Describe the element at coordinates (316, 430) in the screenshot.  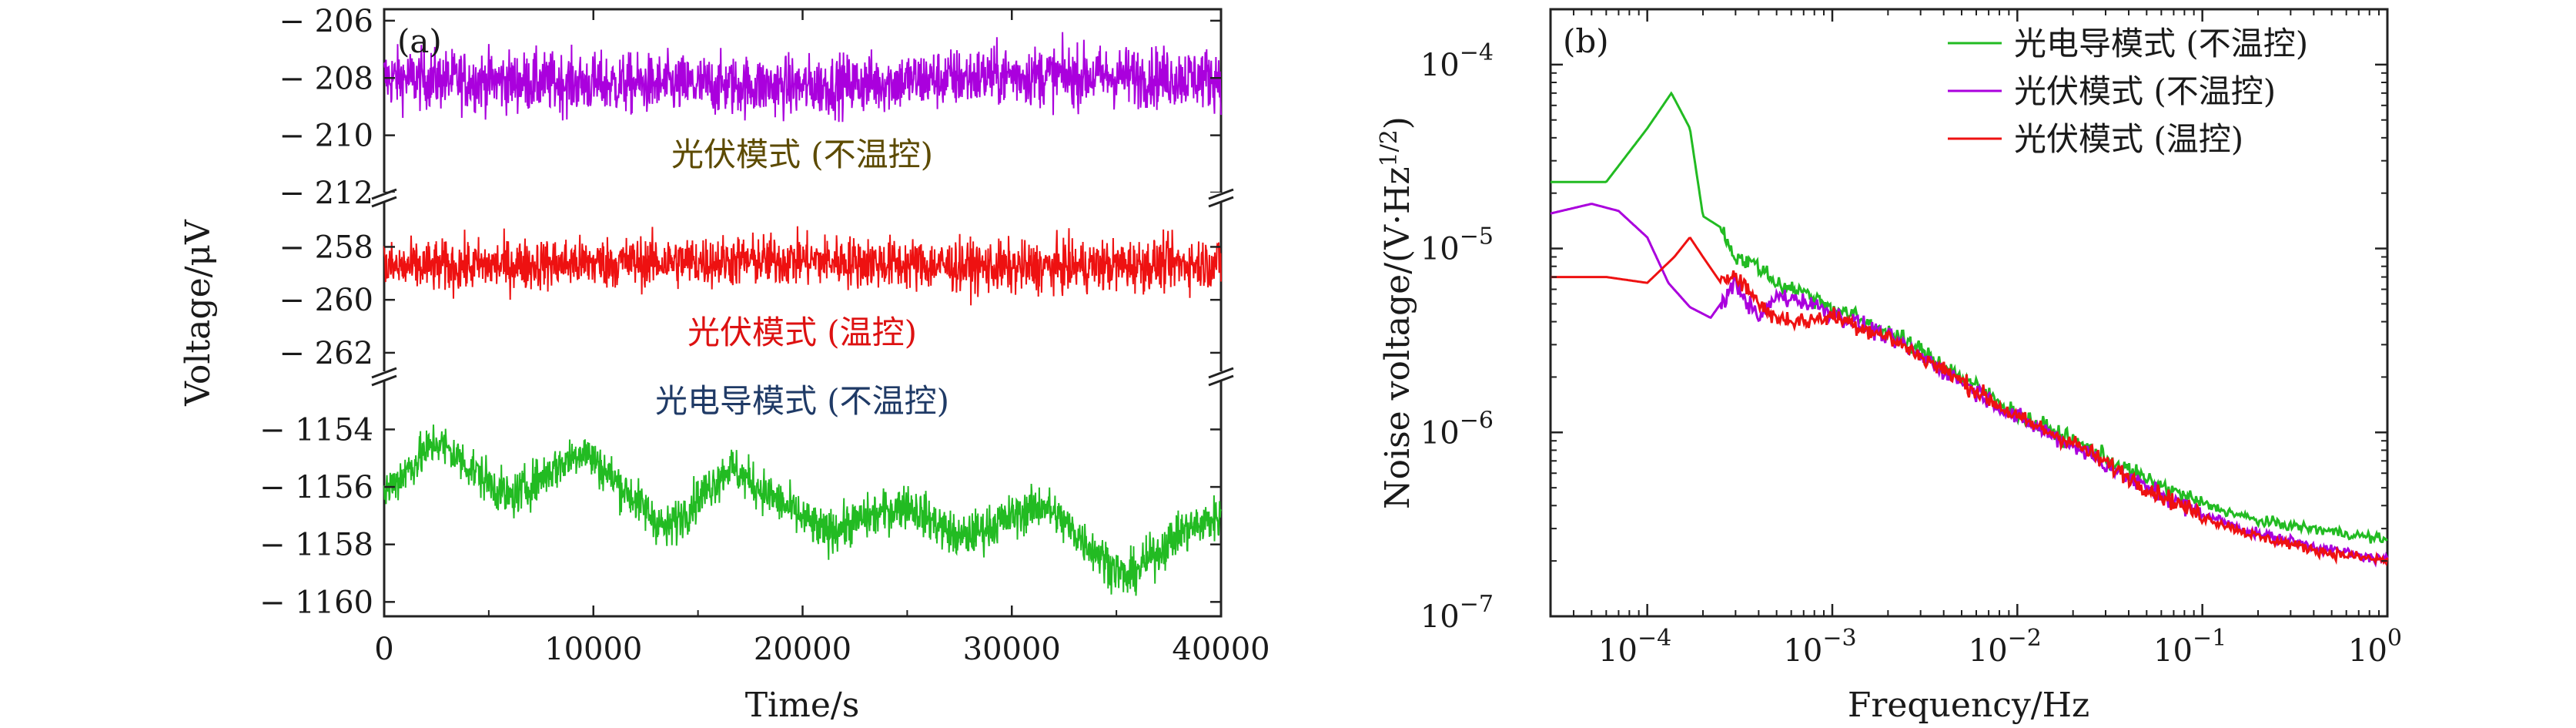
I see `y-tick-label: − 1154` at that location.